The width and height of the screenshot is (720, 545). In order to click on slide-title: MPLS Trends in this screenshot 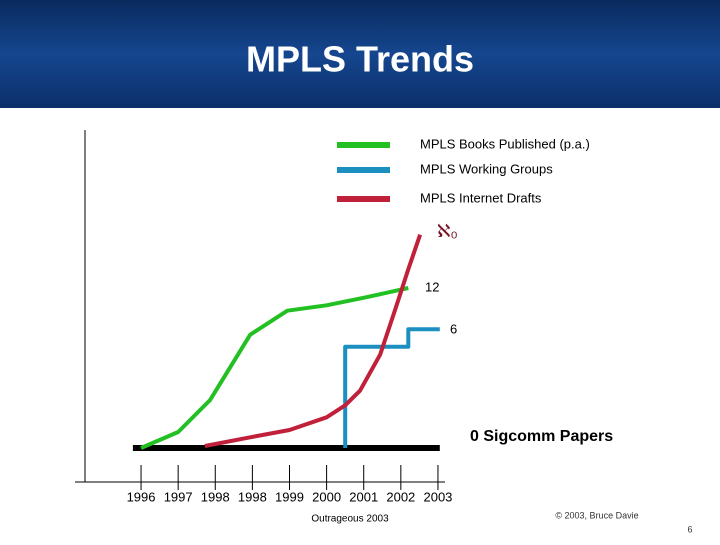, I will do `click(360, 59)`.